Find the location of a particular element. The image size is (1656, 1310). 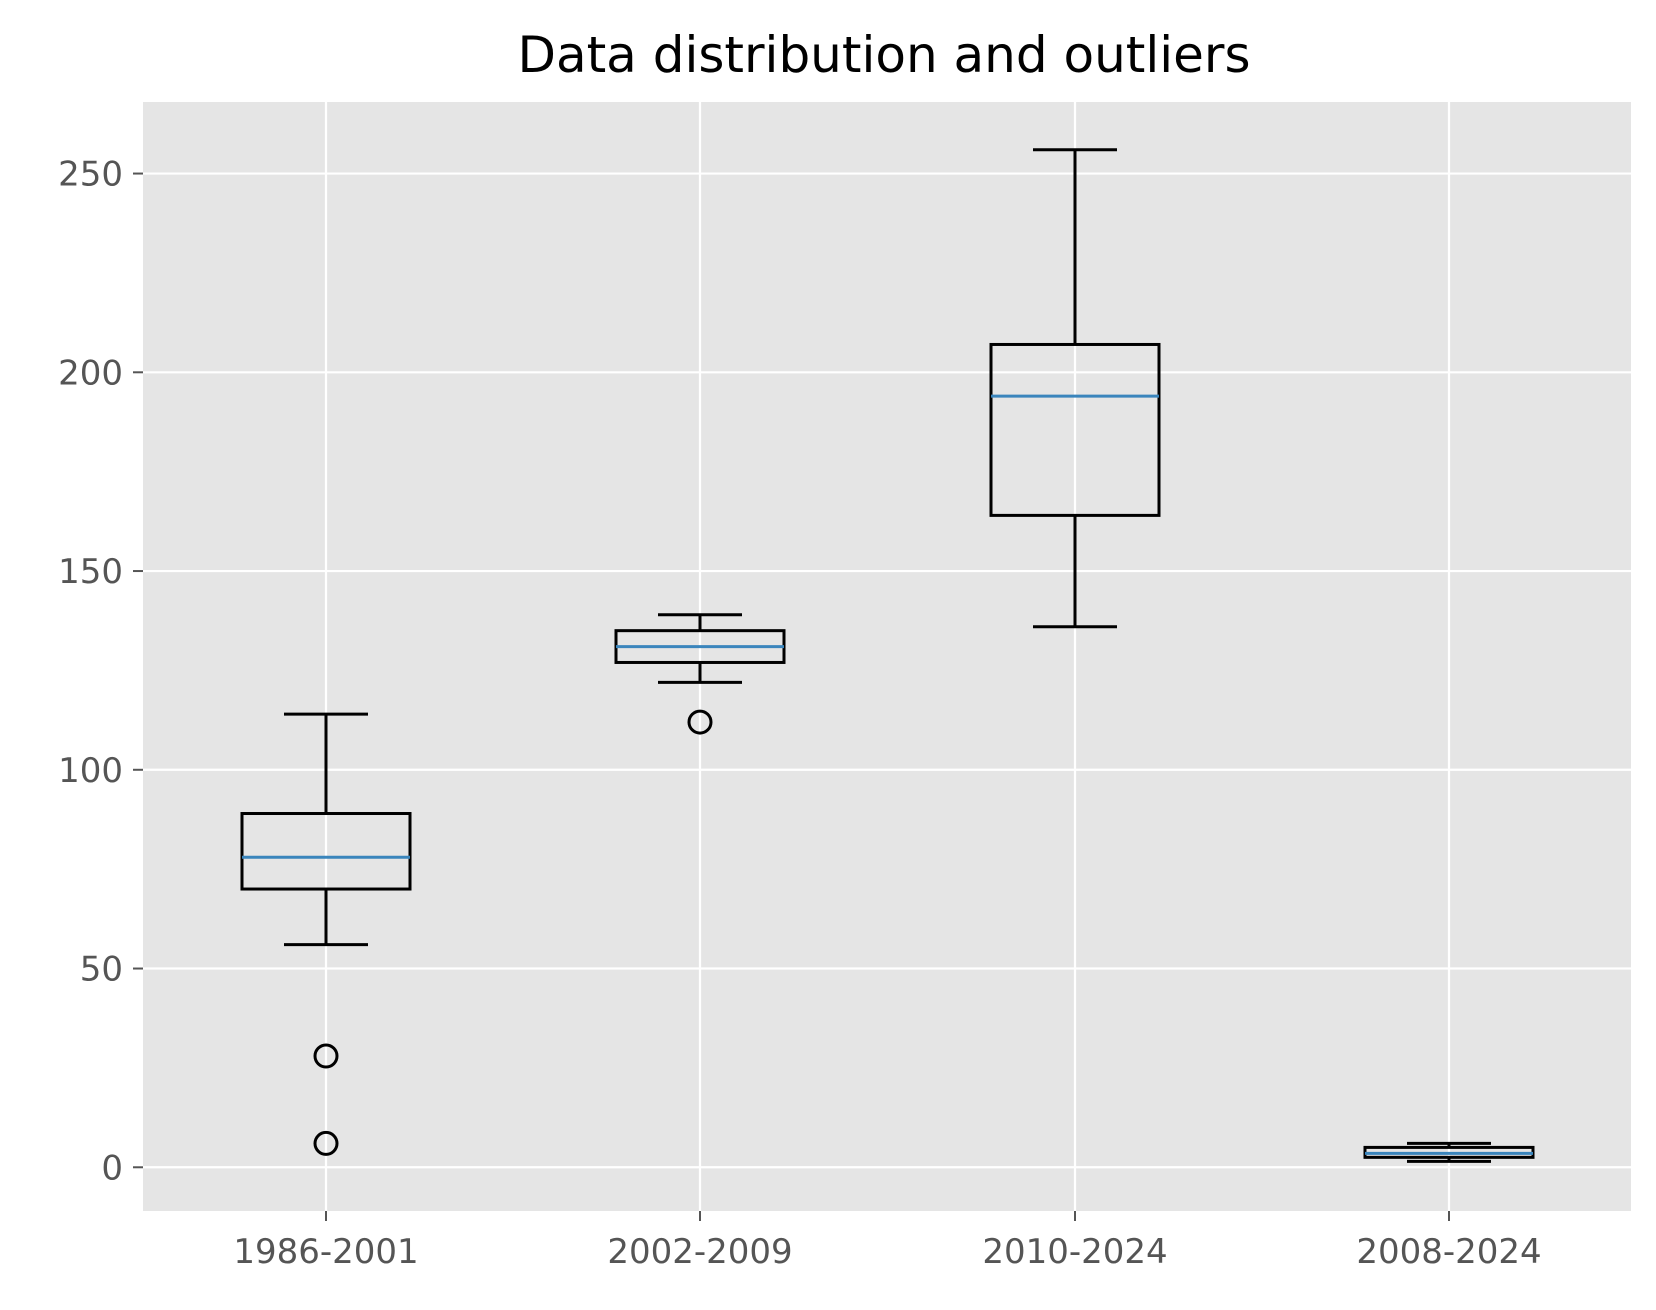

chart-title: Data distribution and outliers is located at coordinates (883, 55).